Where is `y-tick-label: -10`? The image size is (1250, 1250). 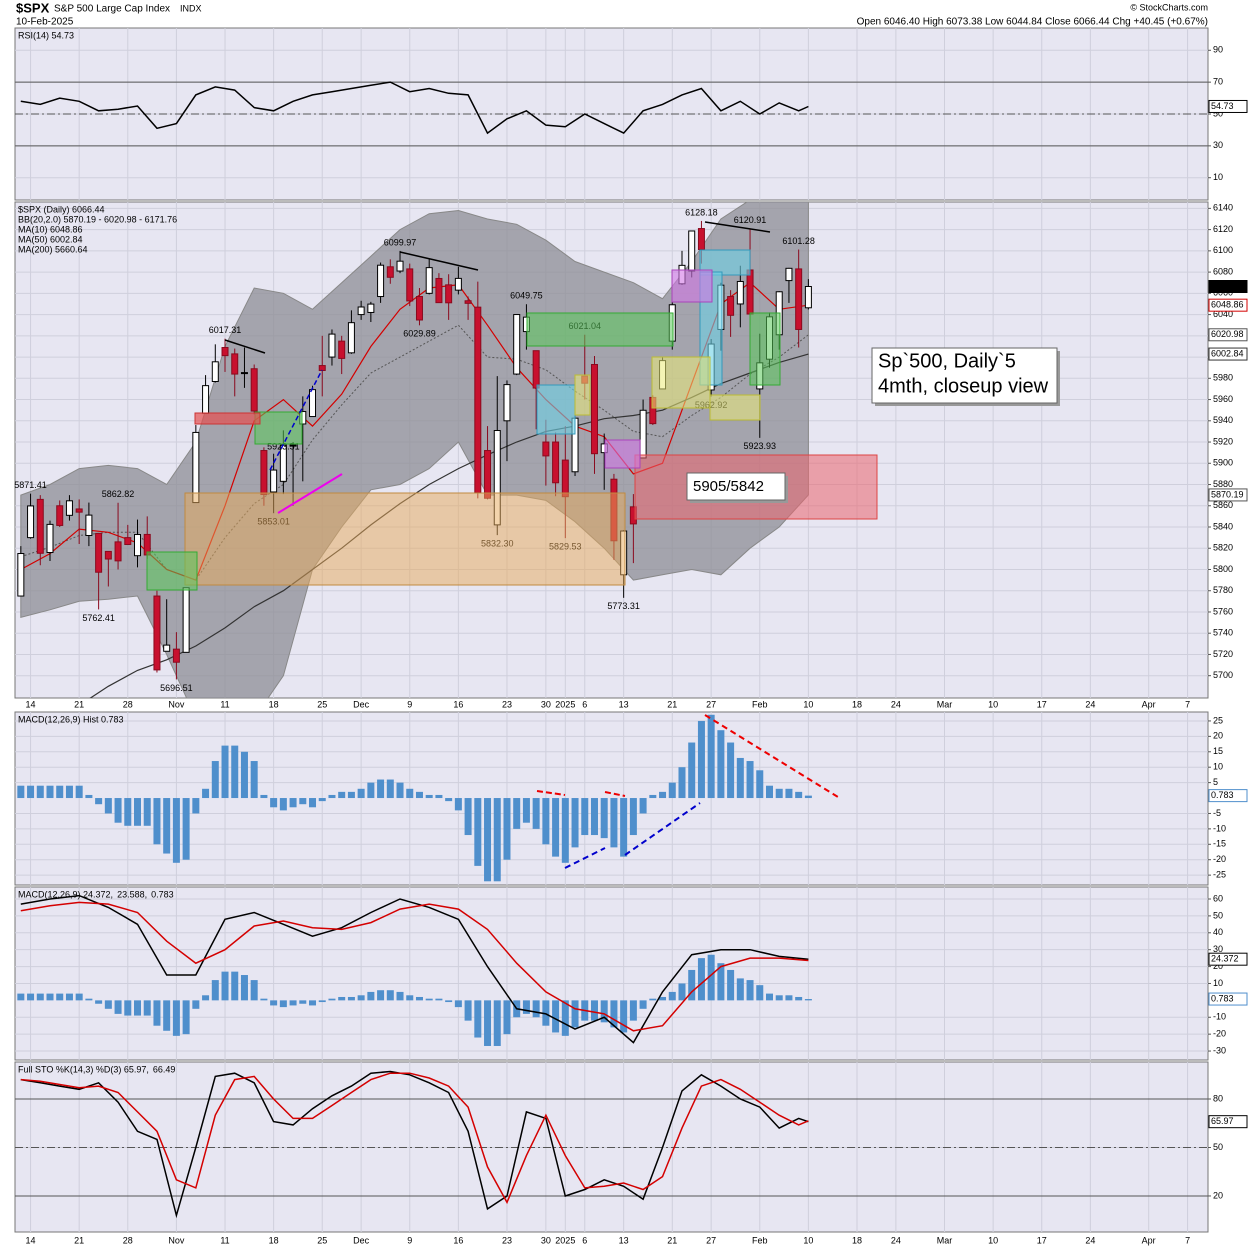
y-tick-label: -10 is located at coordinates (1219, 828).